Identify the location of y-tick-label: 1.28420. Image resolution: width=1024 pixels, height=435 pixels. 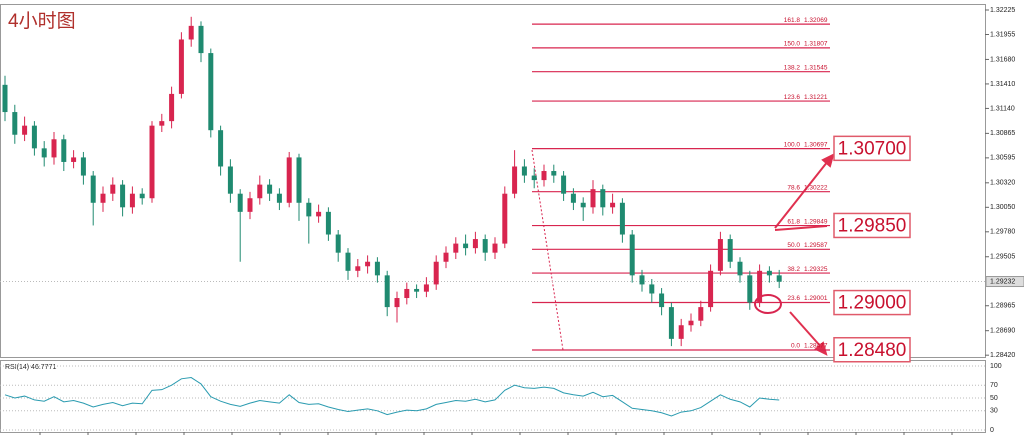
(1002, 355).